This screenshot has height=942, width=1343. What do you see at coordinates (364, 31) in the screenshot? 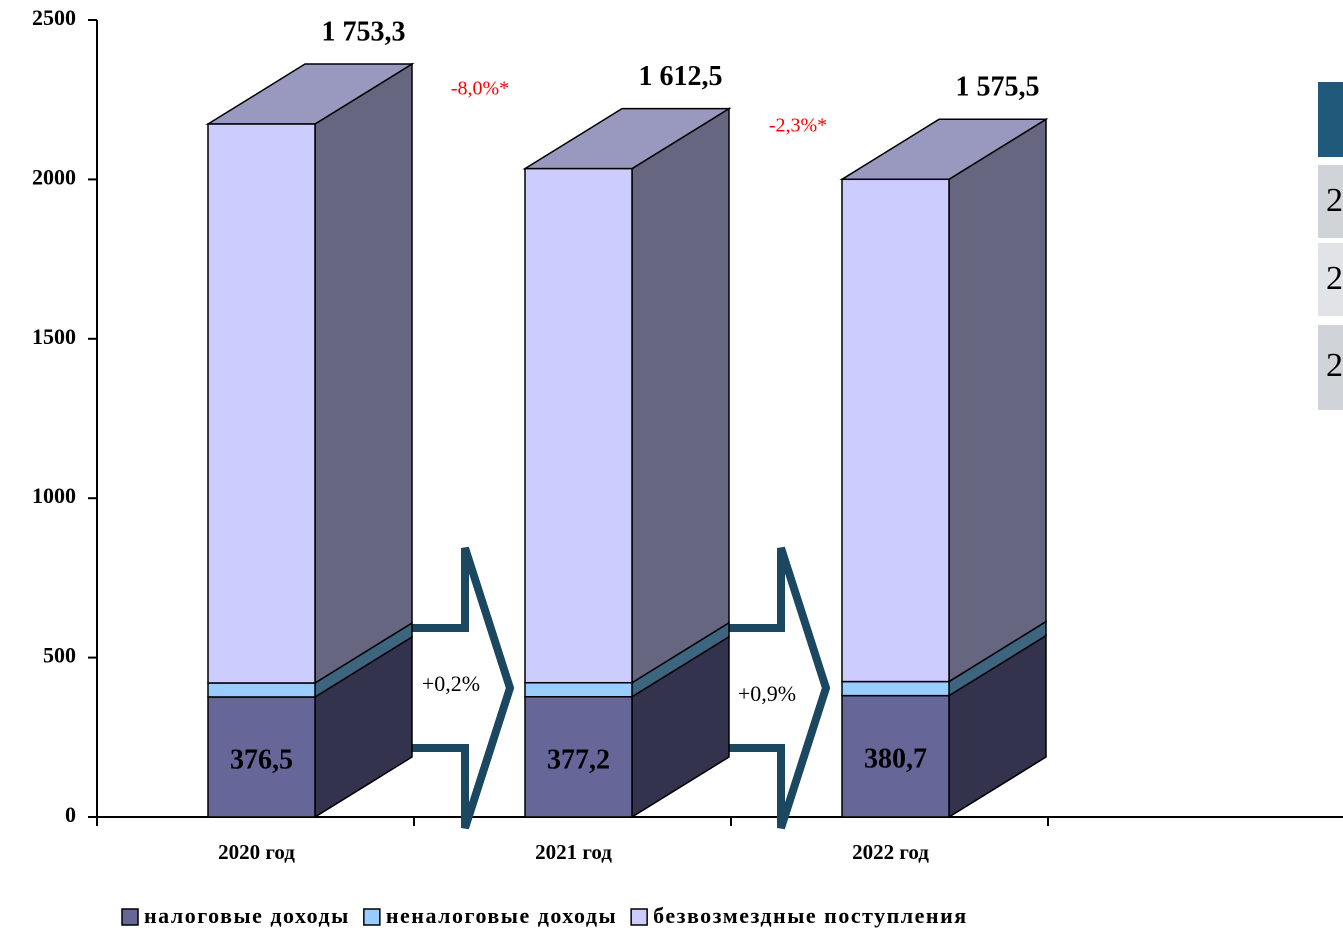
I see `total-label: 1 753,3` at bounding box center [364, 31].